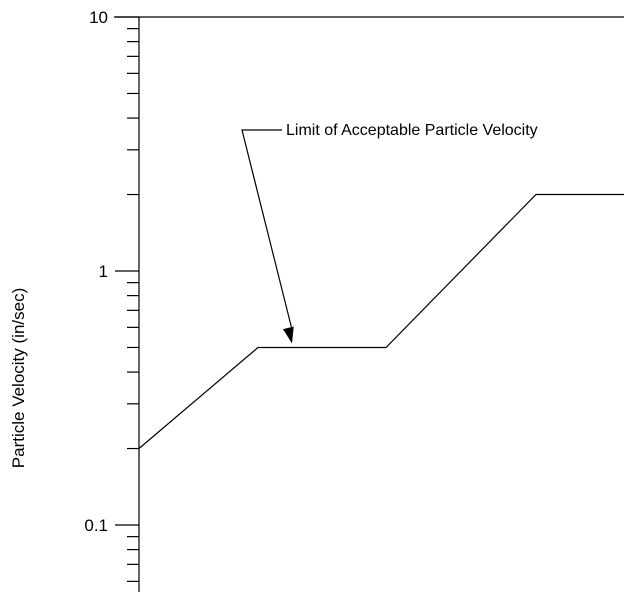 The image size is (624, 592). I want to click on annotation-leader-line, so click(267, 229).